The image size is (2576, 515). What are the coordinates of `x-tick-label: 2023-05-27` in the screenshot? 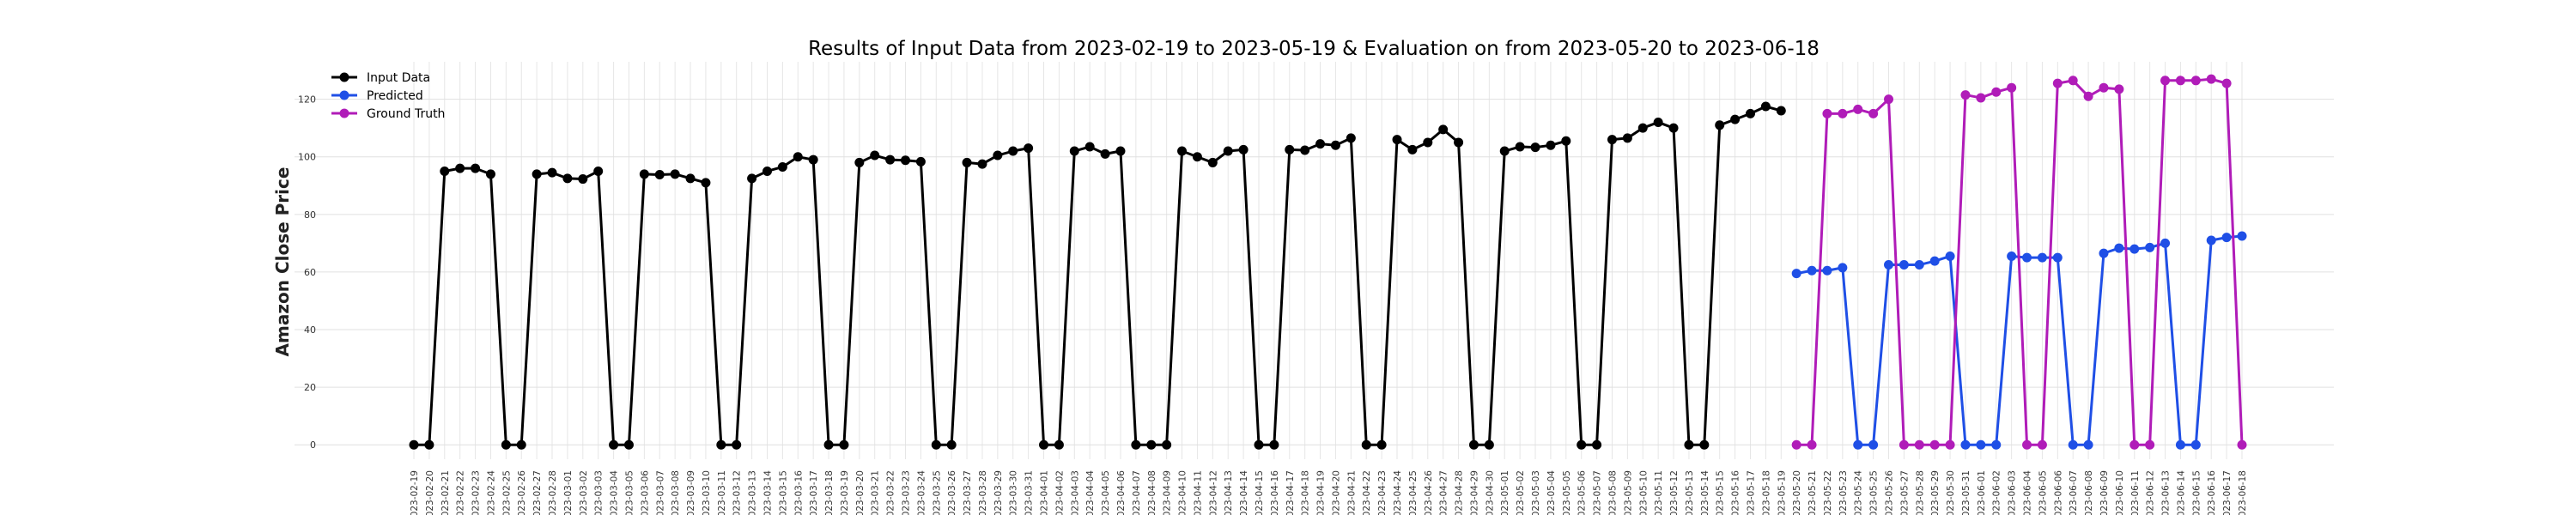 It's located at (1904, 492).